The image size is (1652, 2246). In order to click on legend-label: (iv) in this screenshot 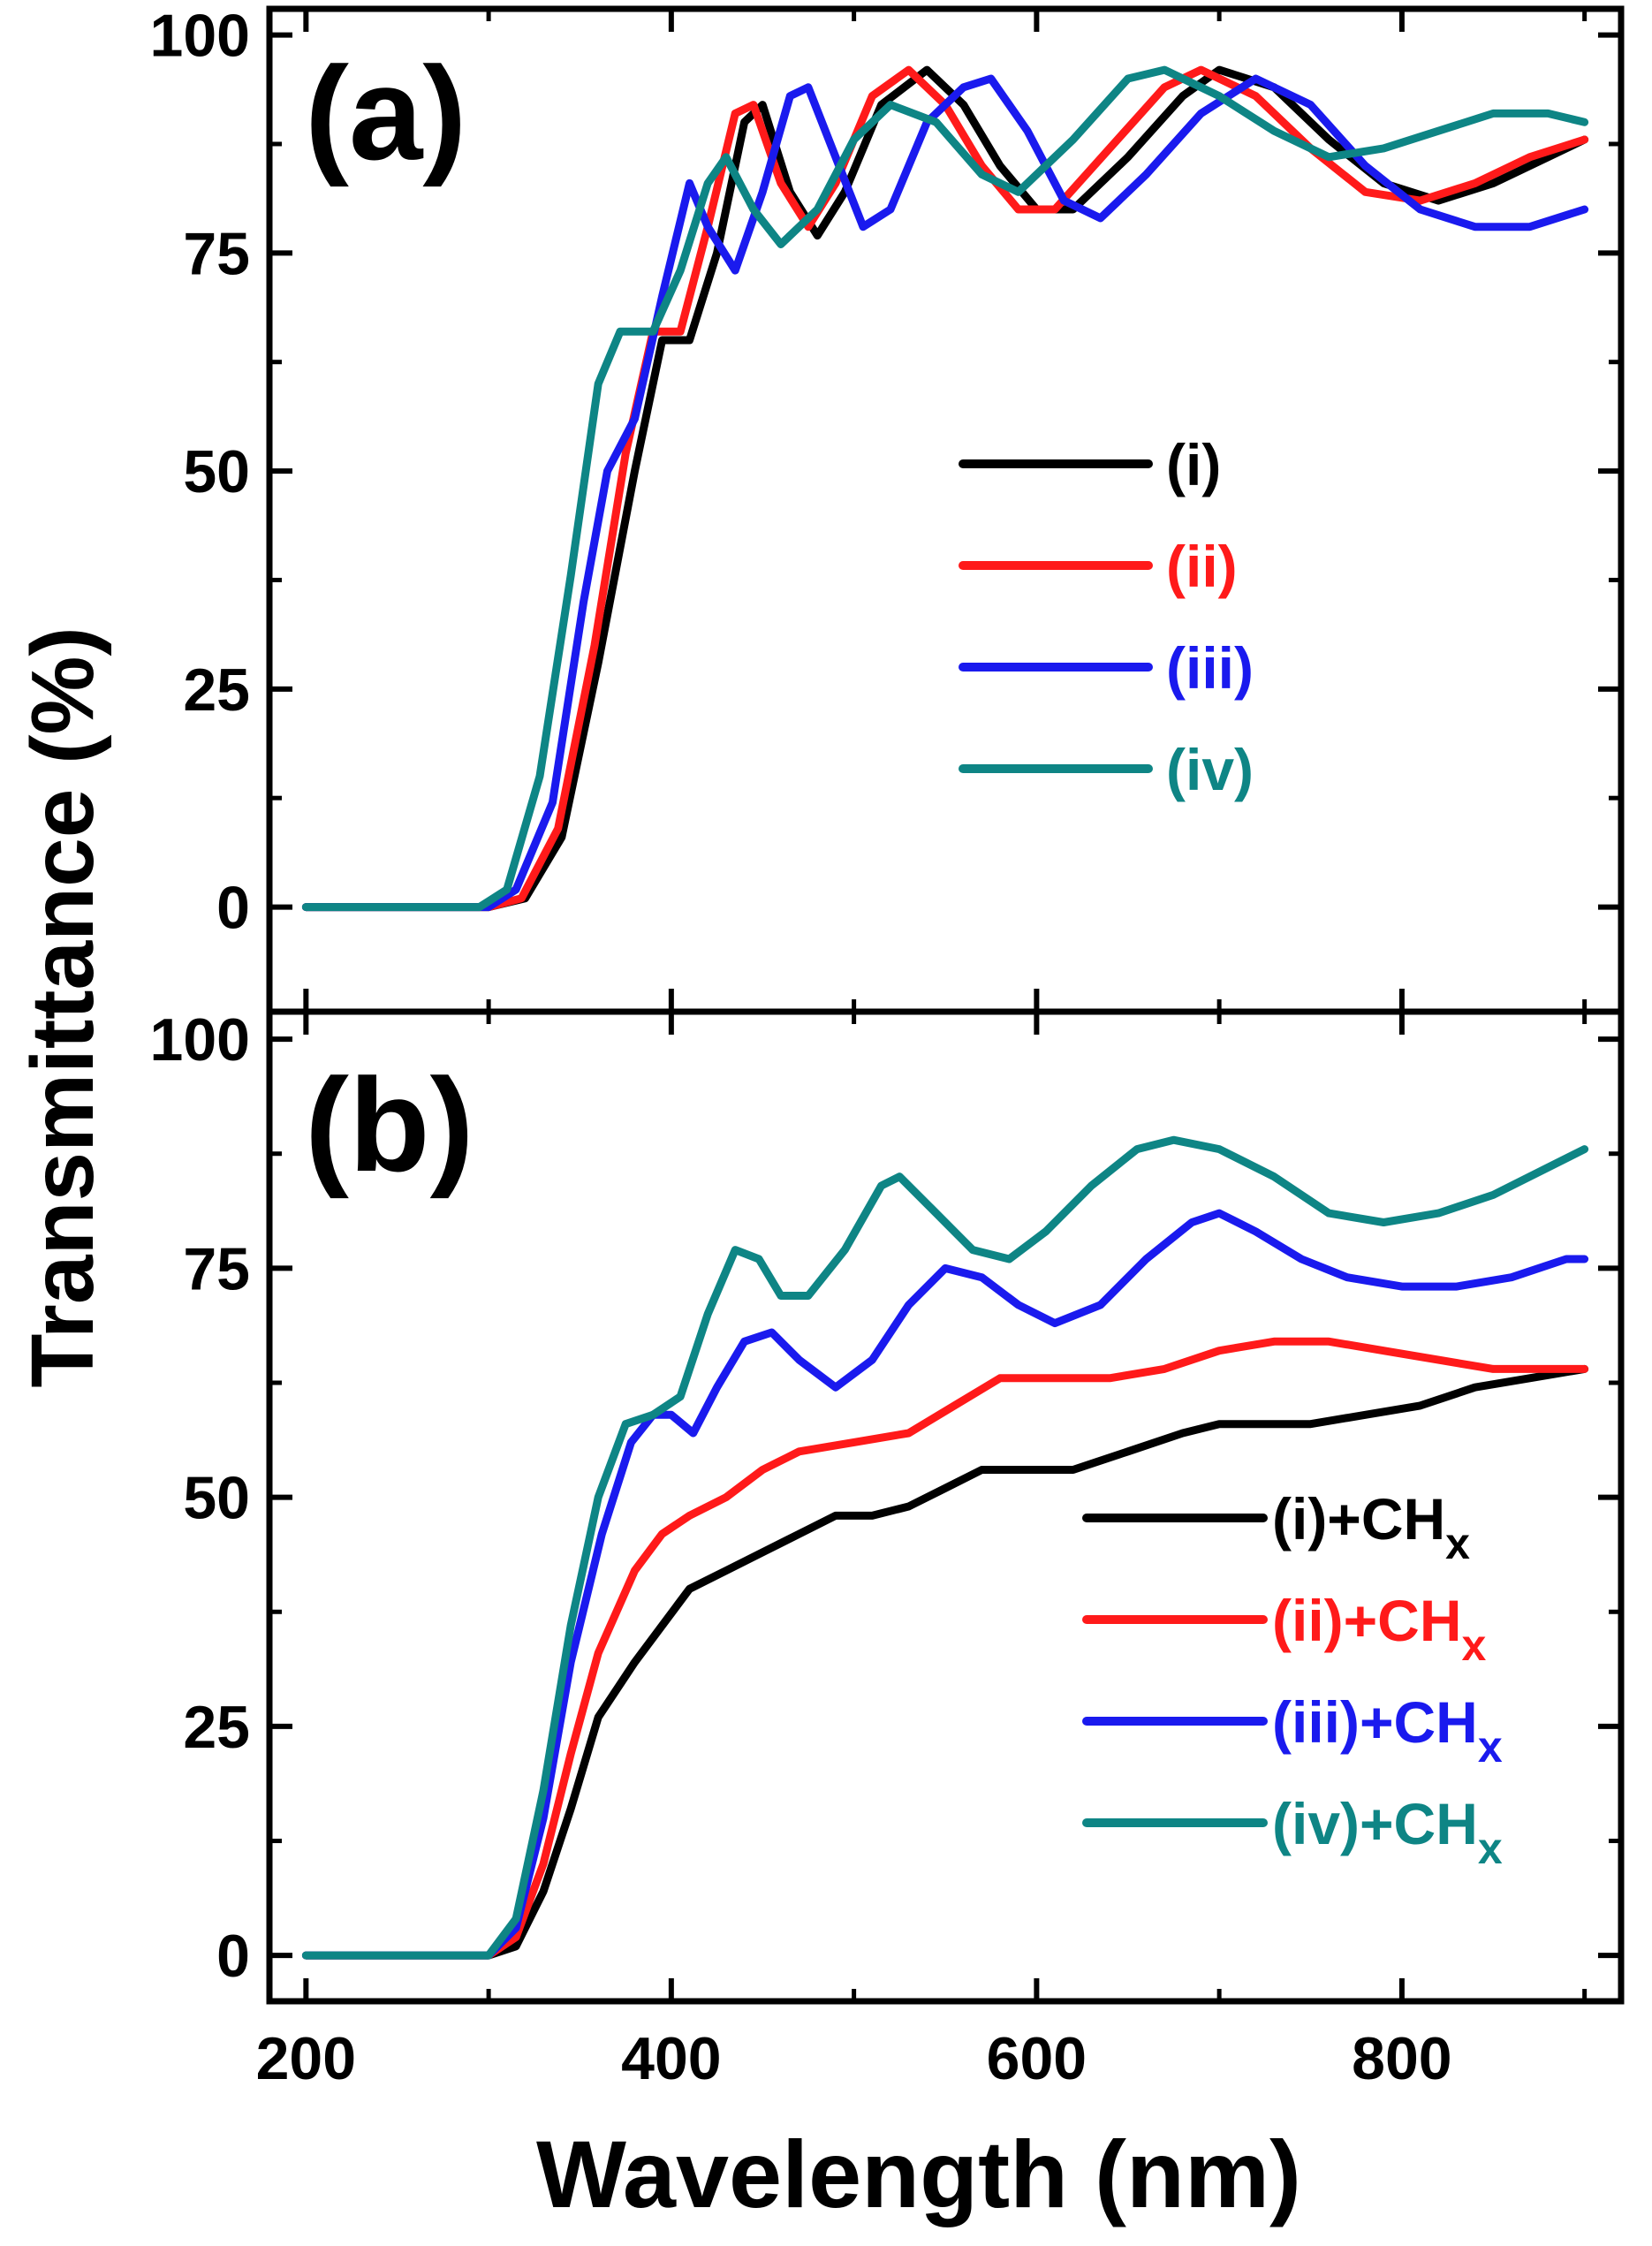, I will do `click(1210, 769)`.